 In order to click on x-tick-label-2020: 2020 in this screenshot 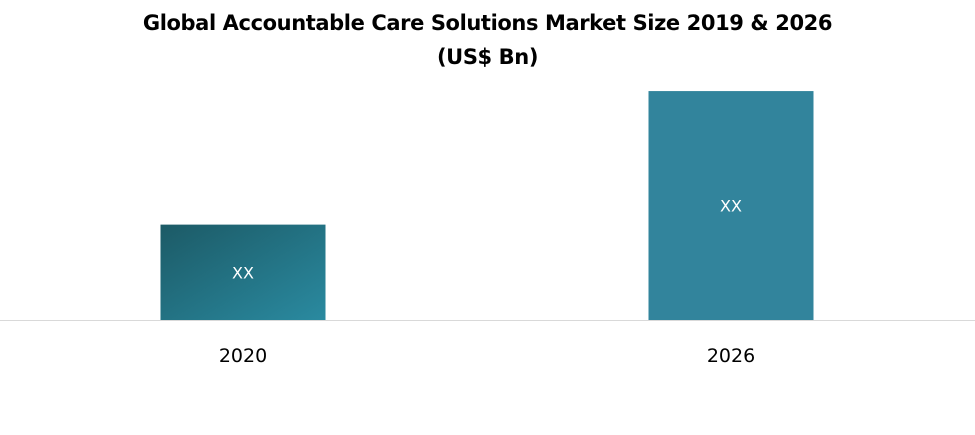, I will do `click(243, 356)`.